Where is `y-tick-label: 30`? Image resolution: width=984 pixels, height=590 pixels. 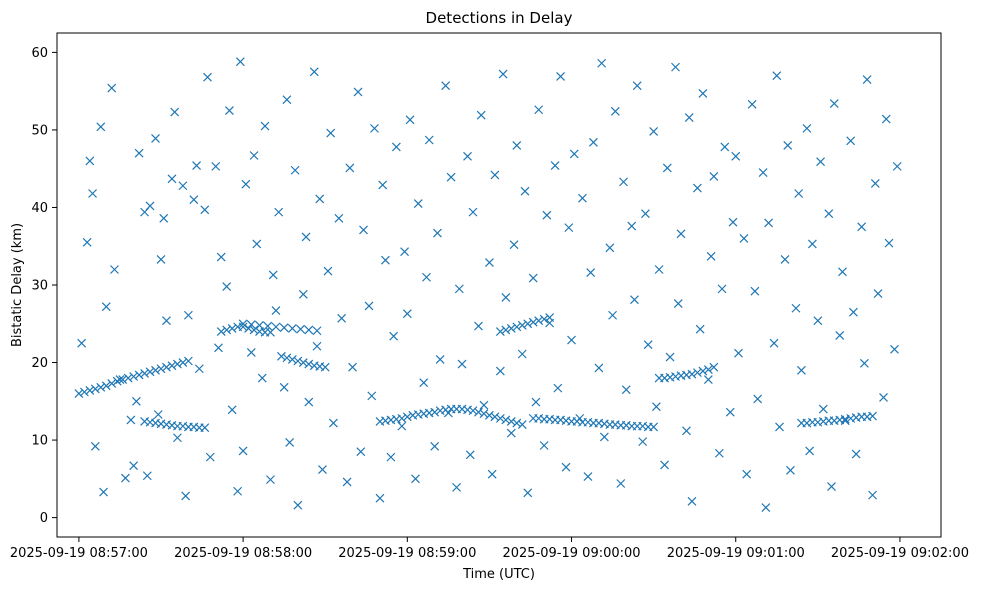
y-tick-label: 30 is located at coordinates (39, 286).